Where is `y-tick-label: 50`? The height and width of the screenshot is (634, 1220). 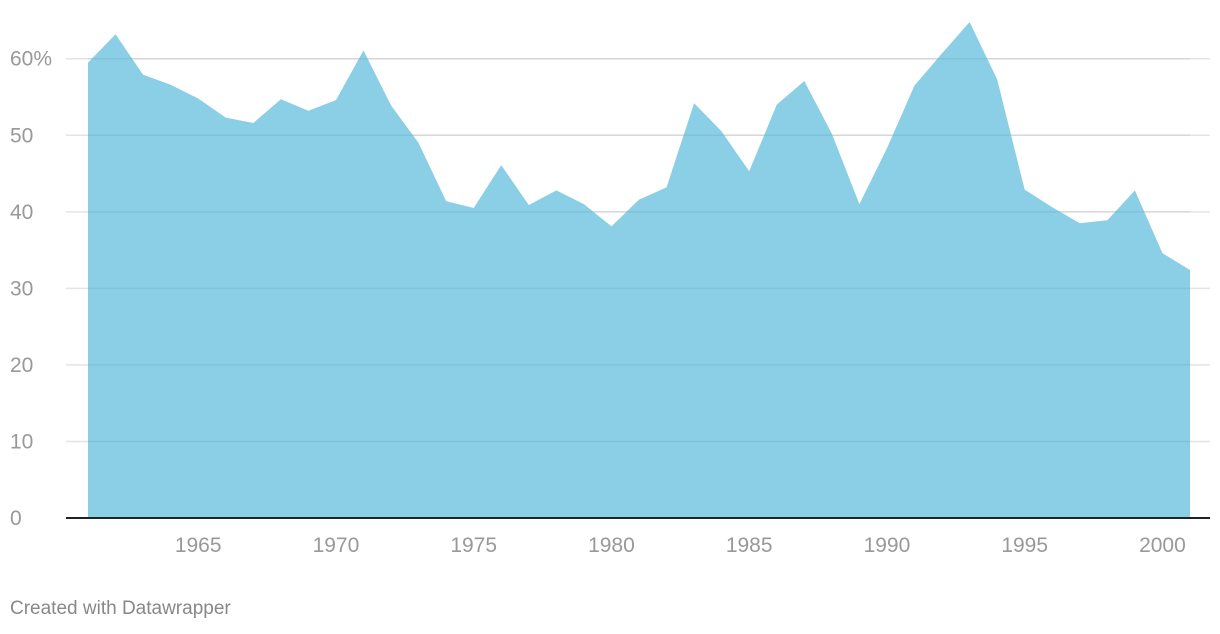 y-tick-label: 50 is located at coordinates (21, 135).